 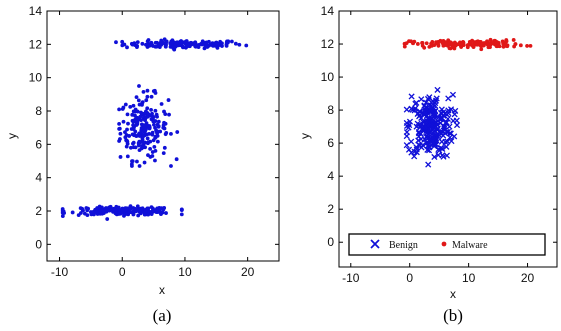 What do you see at coordinates (122, 272) in the screenshot?
I see `x-tick-label-a: 0` at bounding box center [122, 272].